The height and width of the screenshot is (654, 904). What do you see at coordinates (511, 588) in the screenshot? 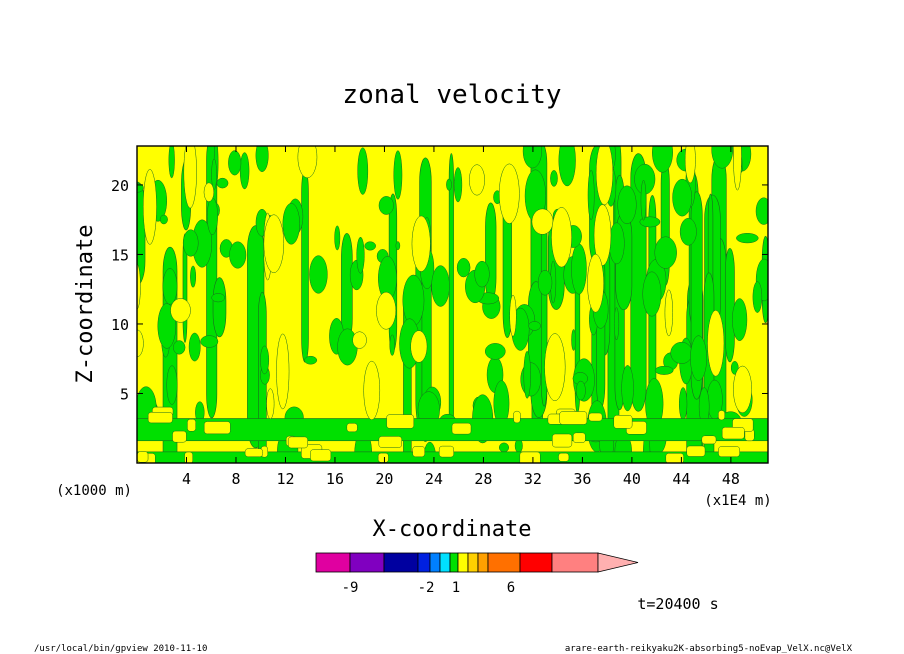
I see `colorbar-label: 6` at bounding box center [511, 588].